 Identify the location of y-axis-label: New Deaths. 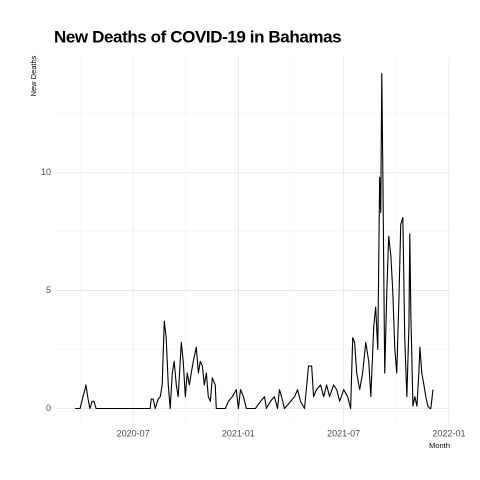
(33, 75).